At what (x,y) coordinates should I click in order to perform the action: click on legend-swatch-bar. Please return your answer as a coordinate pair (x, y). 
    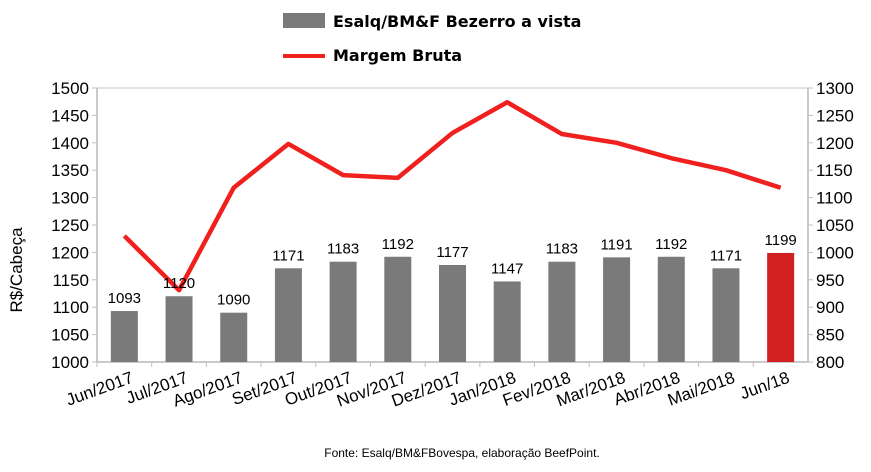
    Looking at the image, I should click on (304, 20).